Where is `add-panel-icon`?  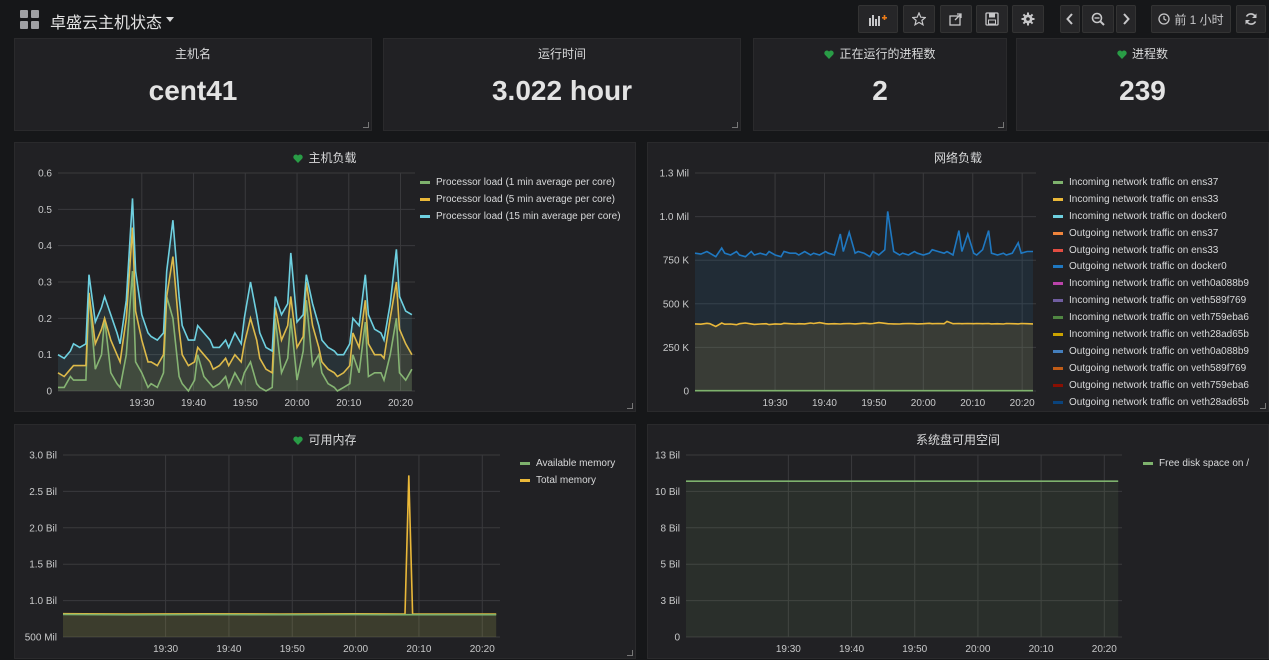 add-panel-icon is located at coordinates (878, 19).